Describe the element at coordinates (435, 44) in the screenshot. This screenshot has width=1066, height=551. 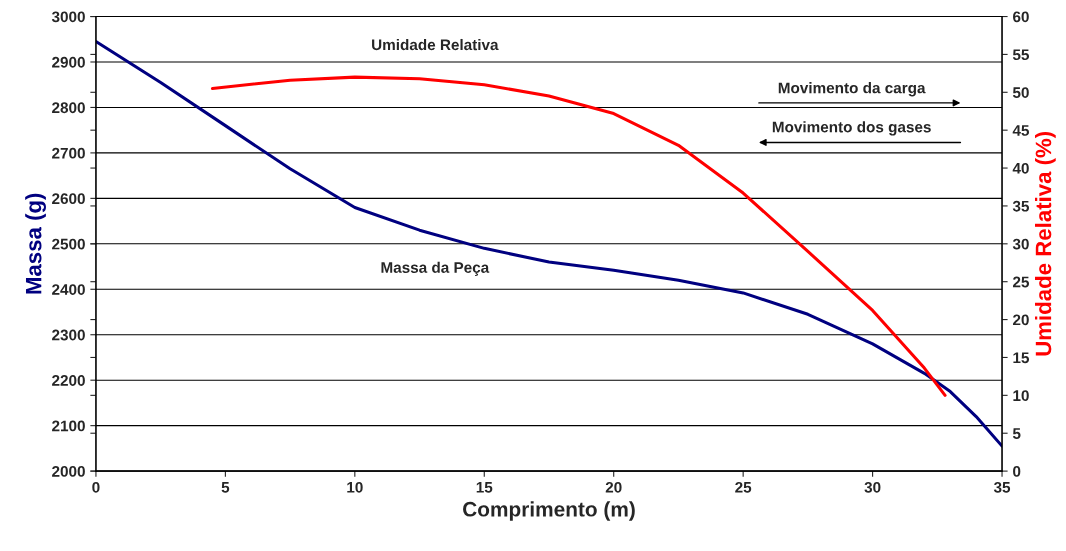
I see `annotation: Umidade Relativa` at that location.